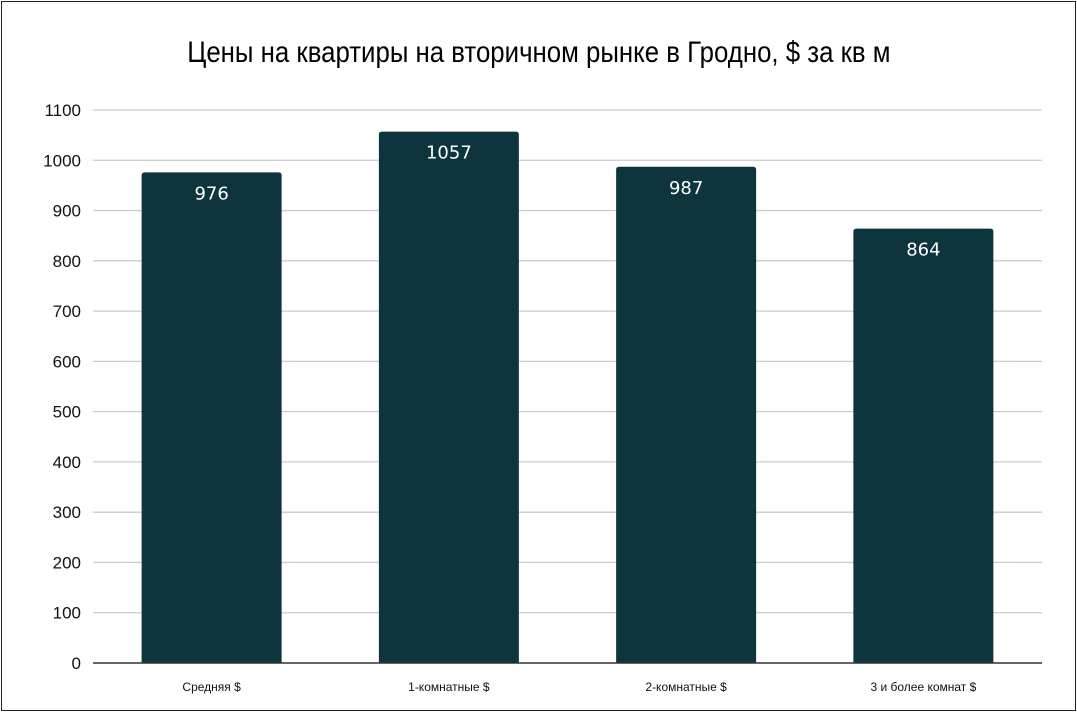  I want to click on y-tick-label: 400, so click(67, 462).